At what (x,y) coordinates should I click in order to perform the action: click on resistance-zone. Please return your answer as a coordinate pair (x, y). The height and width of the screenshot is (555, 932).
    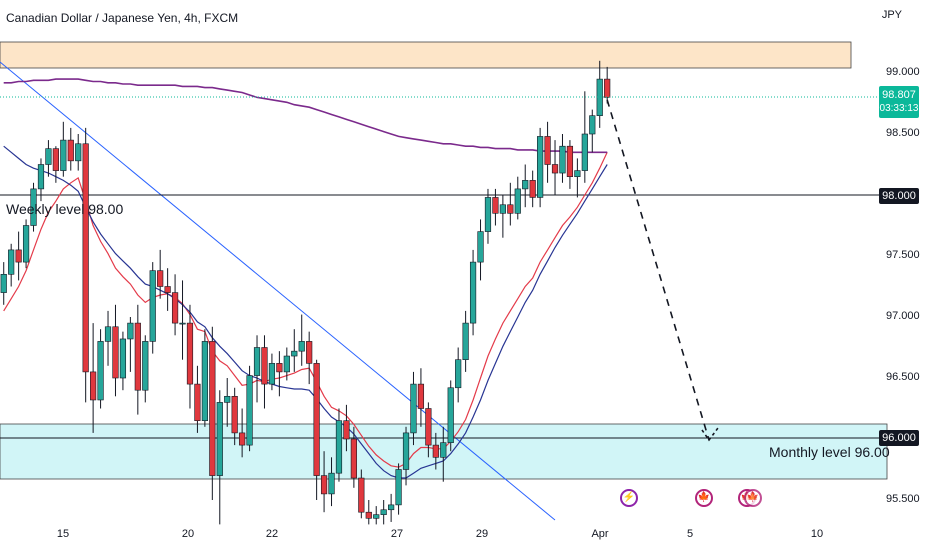
    Looking at the image, I should click on (426, 55).